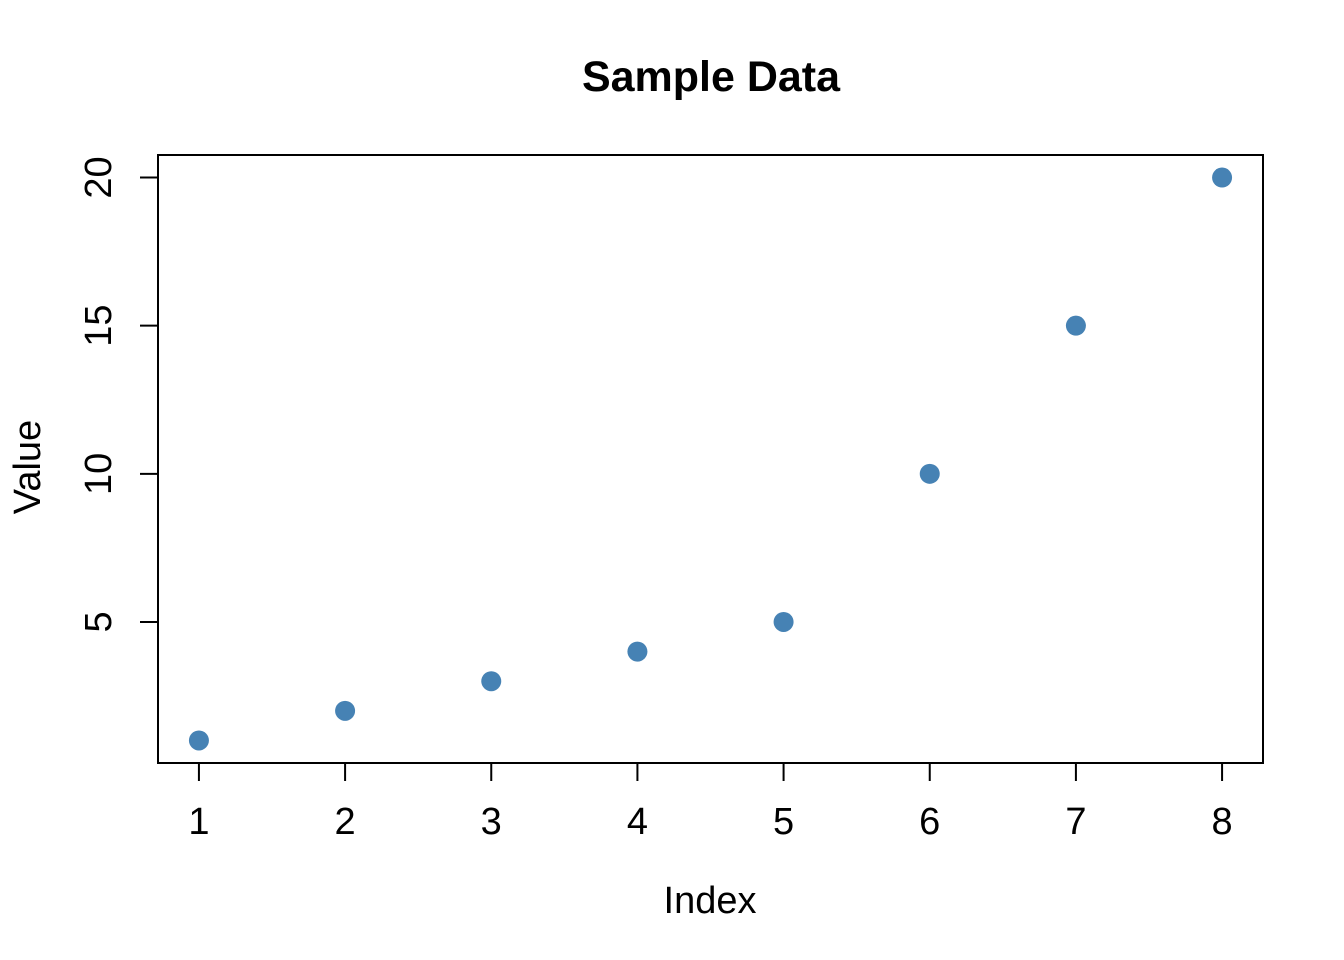 The image size is (1344, 960). Describe the element at coordinates (929, 822) in the screenshot. I see `x-tick-label: 6` at that location.